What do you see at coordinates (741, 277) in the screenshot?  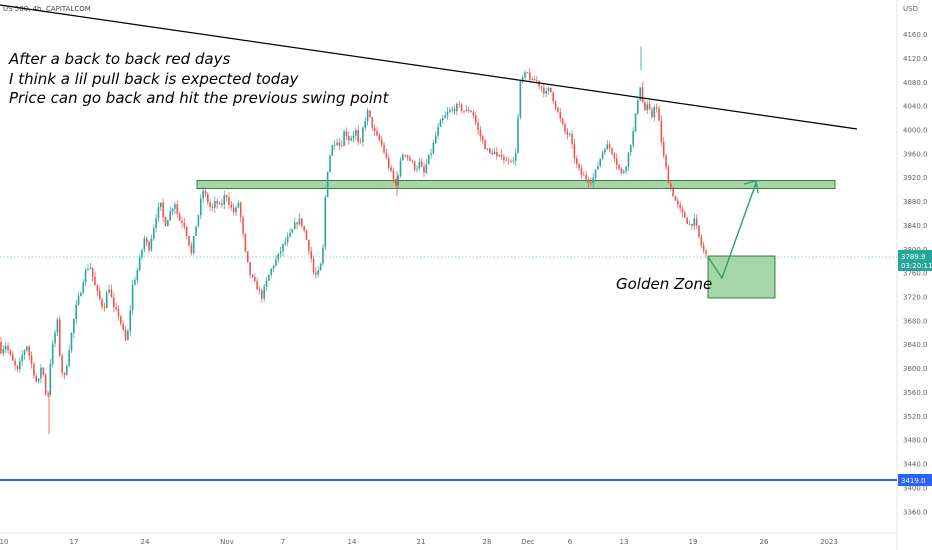 I see `golden-zone-box` at bounding box center [741, 277].